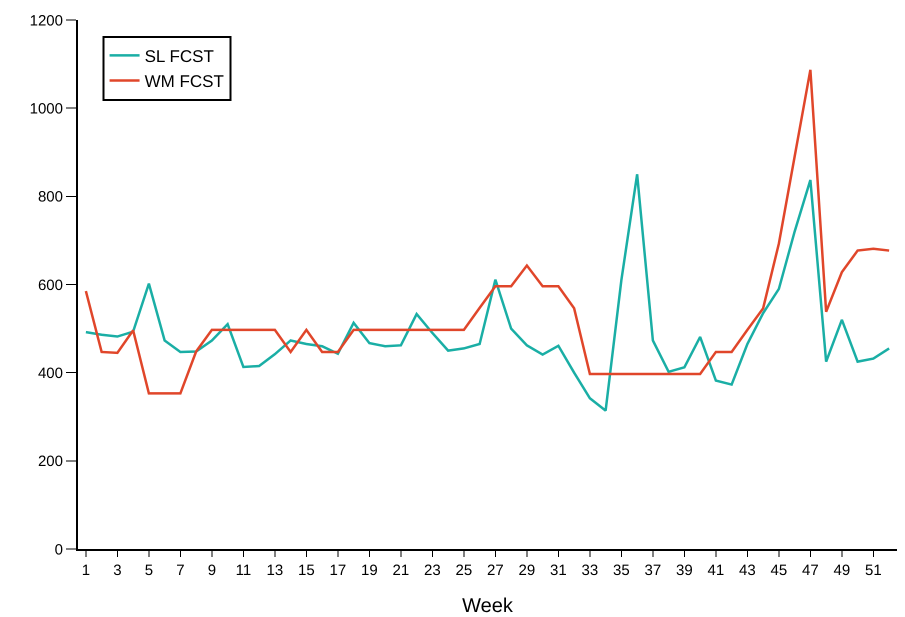 This screenshot has width=905, height=617. I want to click on y-tick-label: 600, so click(50, 285).